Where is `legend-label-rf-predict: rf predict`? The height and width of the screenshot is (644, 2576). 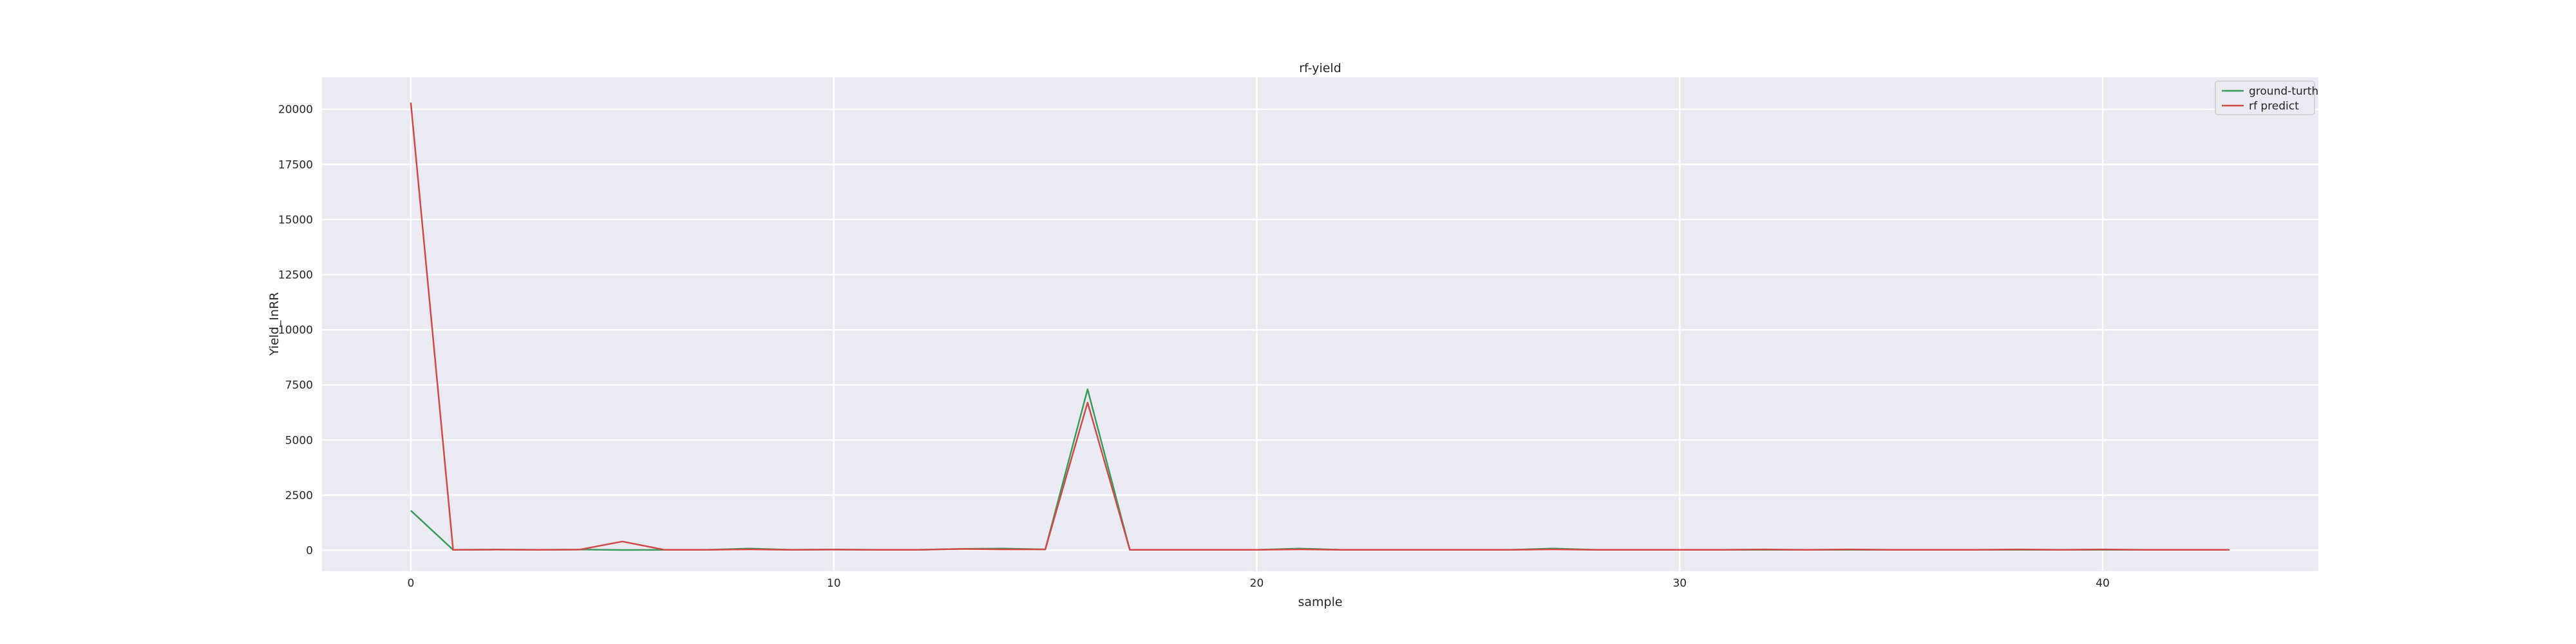
legend-label-rf-predict: rf predict is located at coordinates (2274, 107).